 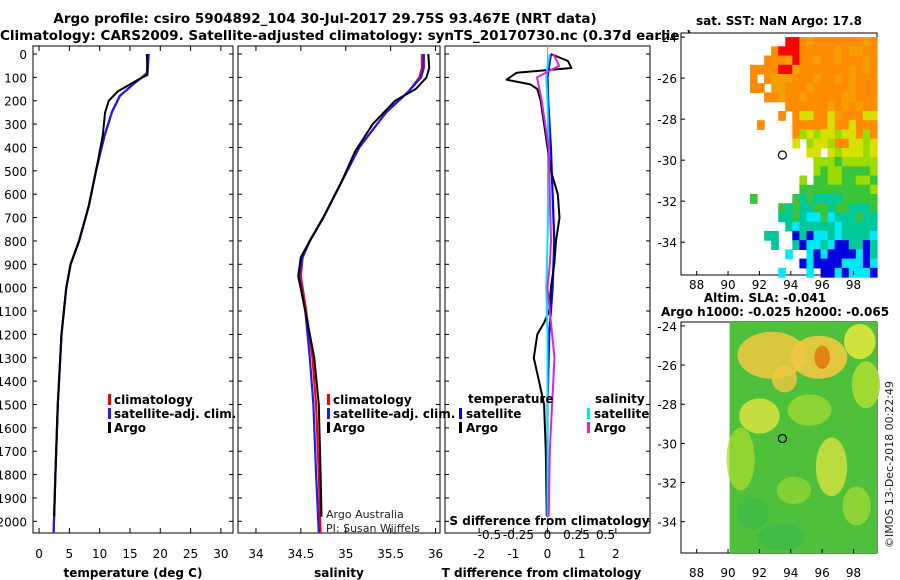 What do you see at coordinates (576, 535) in the screenshot?
I see `diff-top-tick-label: 0.25` at bounding box center [576, 535].